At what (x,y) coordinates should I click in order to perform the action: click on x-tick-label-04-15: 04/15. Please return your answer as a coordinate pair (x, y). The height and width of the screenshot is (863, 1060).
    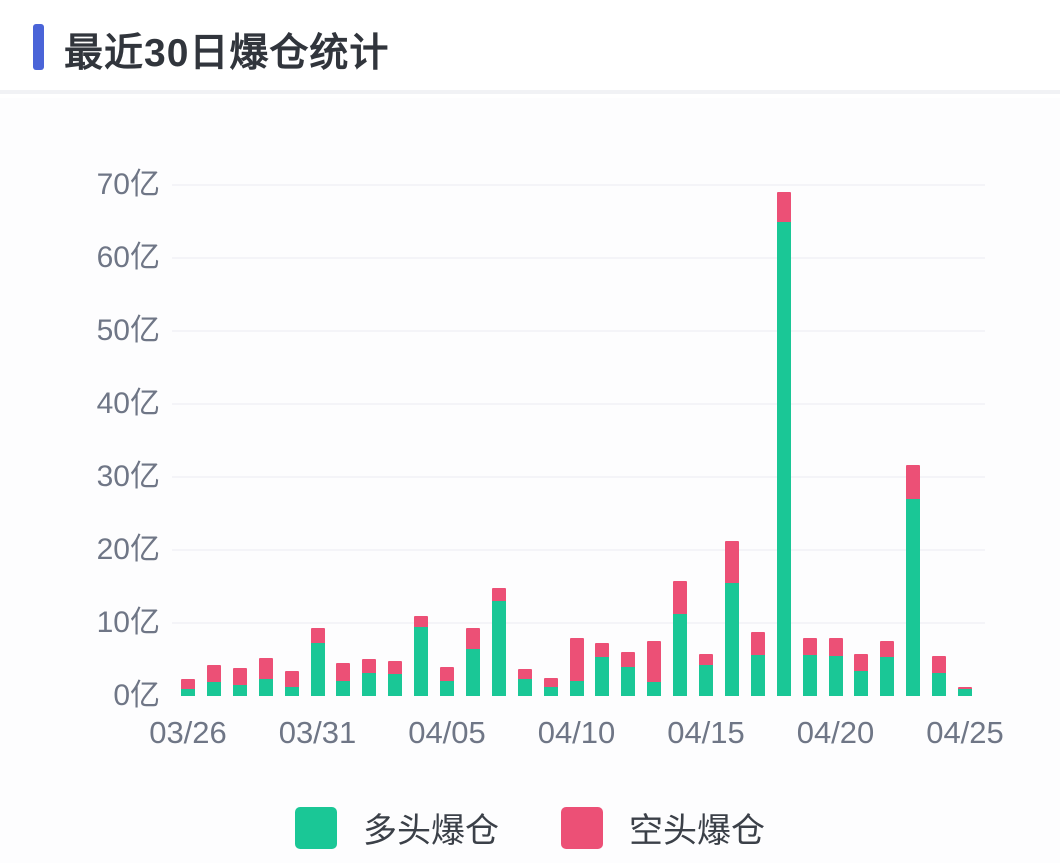
    Looking at the image, I should click on (706, 732).